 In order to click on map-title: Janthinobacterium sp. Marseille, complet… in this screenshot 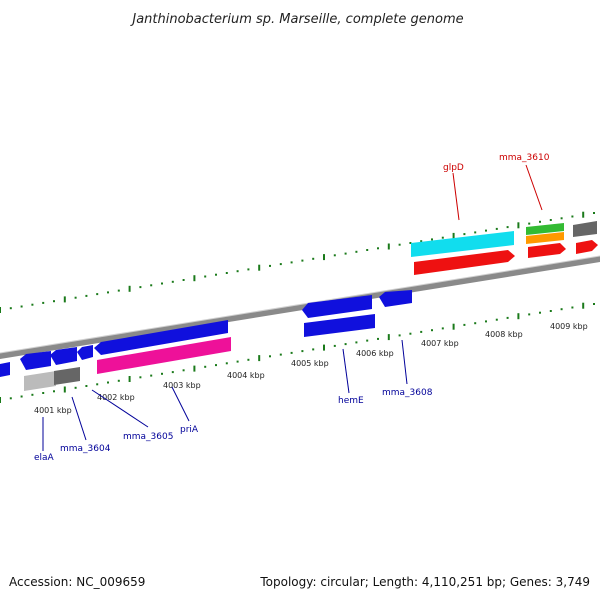, I will do `click(296, 19)`.